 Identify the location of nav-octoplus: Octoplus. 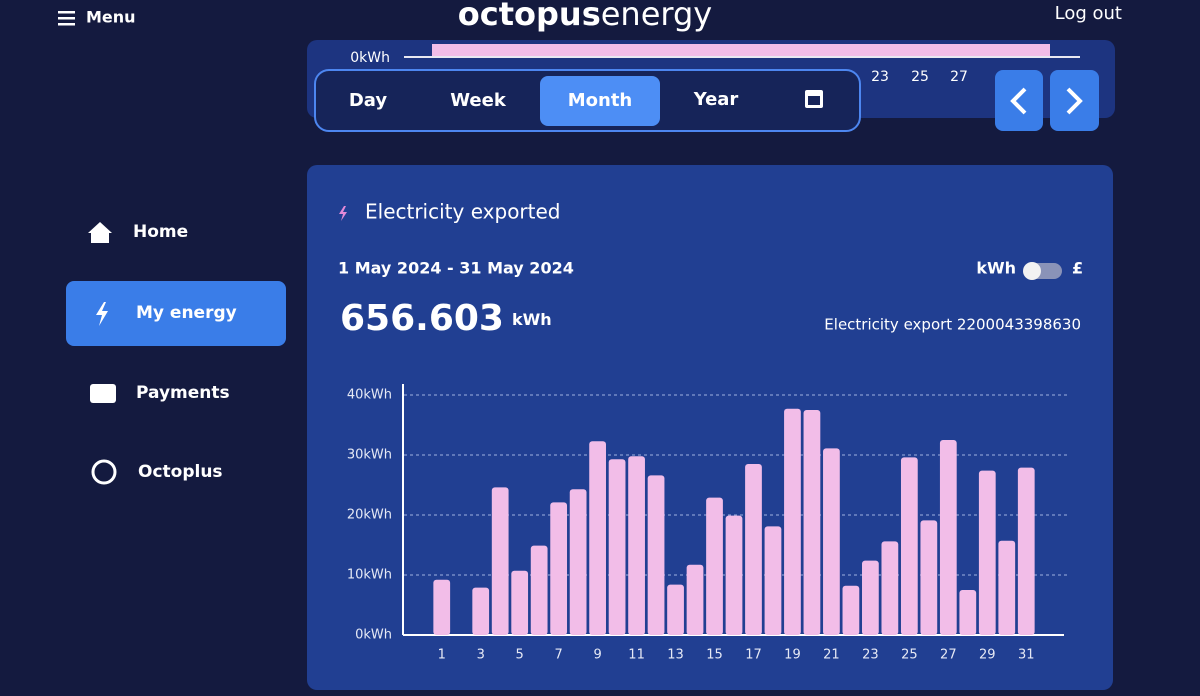
(157, 472).